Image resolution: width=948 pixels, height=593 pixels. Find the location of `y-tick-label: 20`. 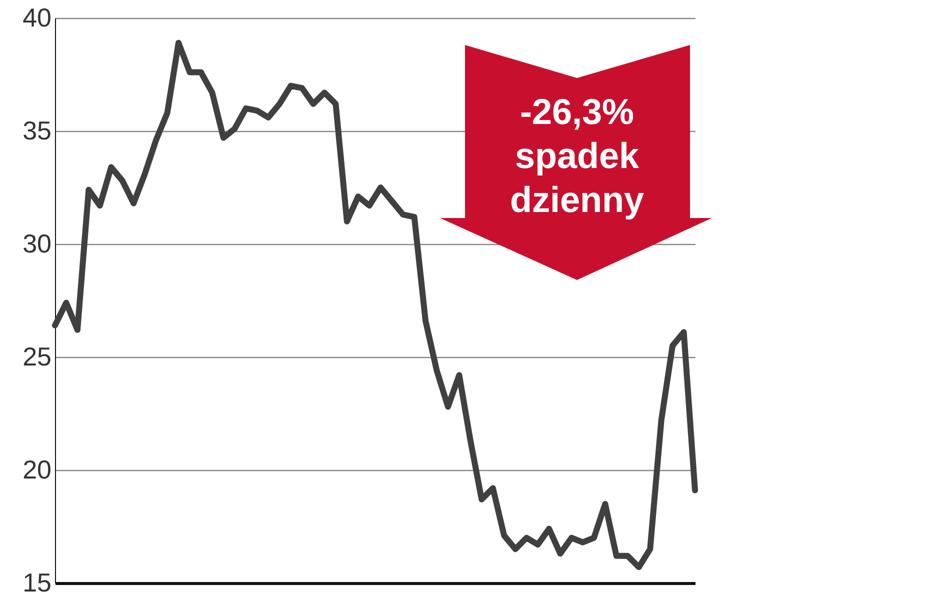

y-tick-label: 20 is located at coordinates (37, 469).